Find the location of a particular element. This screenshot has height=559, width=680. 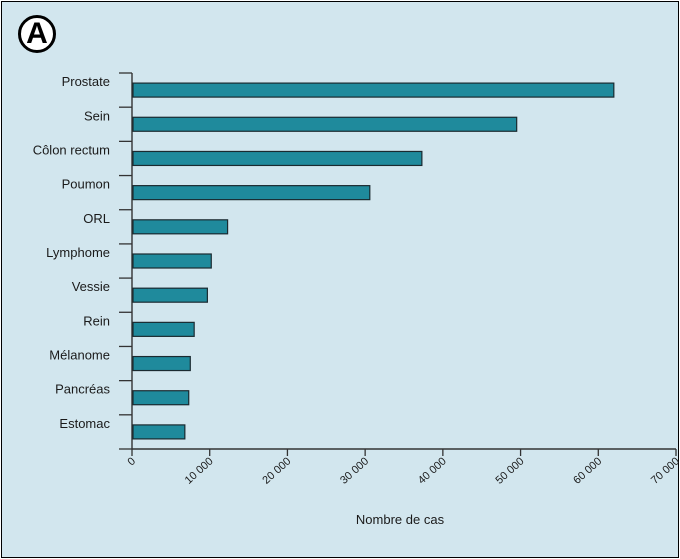

panel-label-badge: A is located at coordinates (37, 34).